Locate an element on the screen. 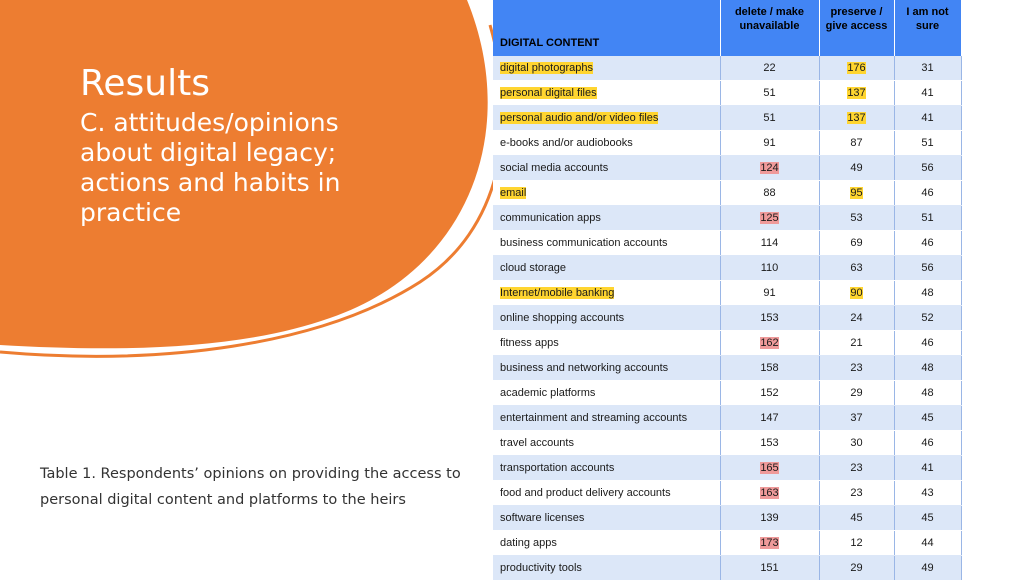 The height and width of the screenshot is (581, 1024). cell-delete-count: 124 is located at coordinates (770, 168).